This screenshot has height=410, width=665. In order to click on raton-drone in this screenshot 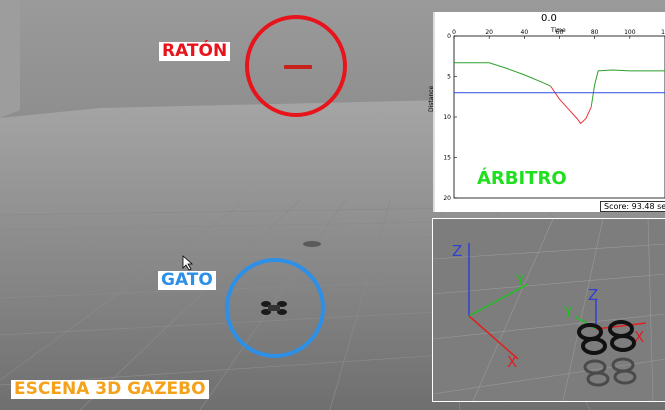, I will do `click(298, 67)`.